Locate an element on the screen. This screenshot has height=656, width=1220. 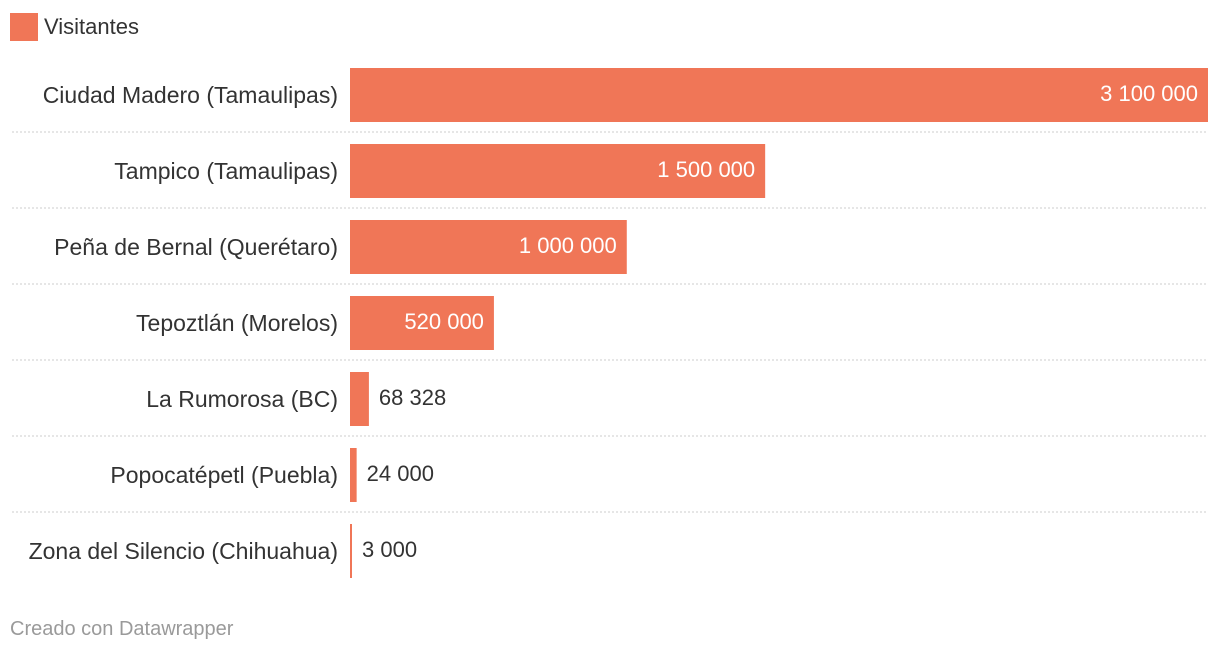
value-label: 68 328 is located at coordinates (412, 397).